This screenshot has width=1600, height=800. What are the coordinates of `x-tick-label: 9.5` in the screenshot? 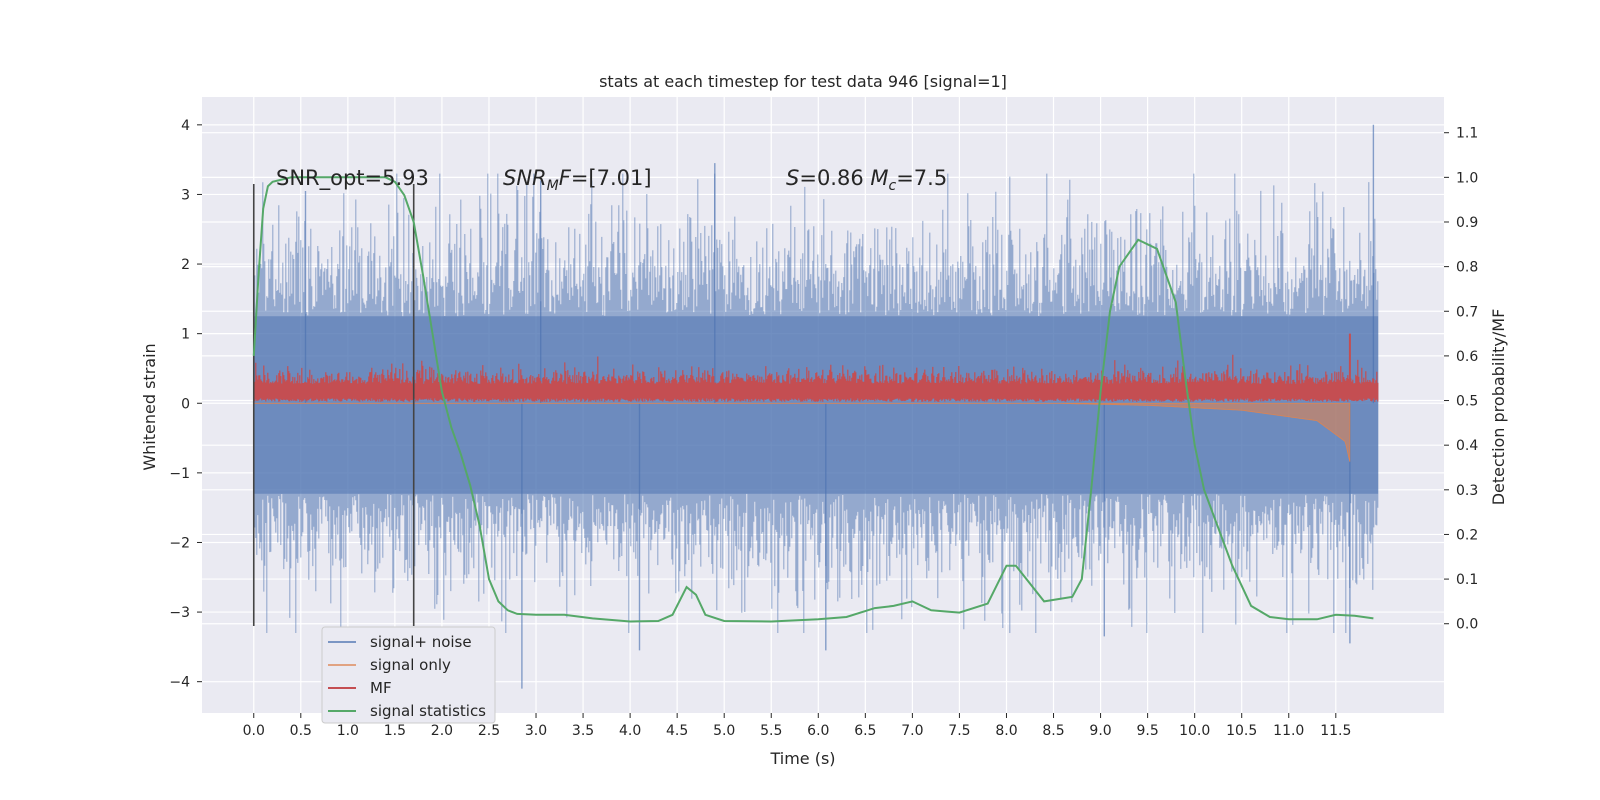 It's located at (1147, 731).